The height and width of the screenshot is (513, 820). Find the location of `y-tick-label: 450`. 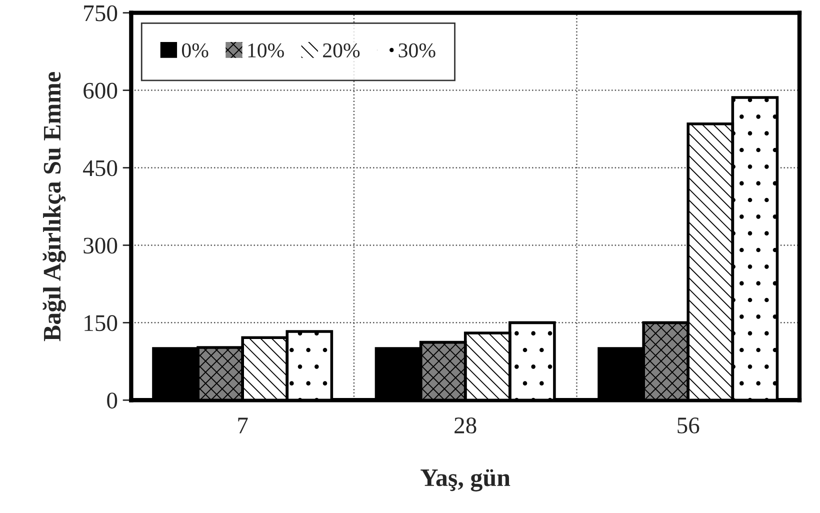

y-tick-label: 450 is located at coordinates (100, 168).